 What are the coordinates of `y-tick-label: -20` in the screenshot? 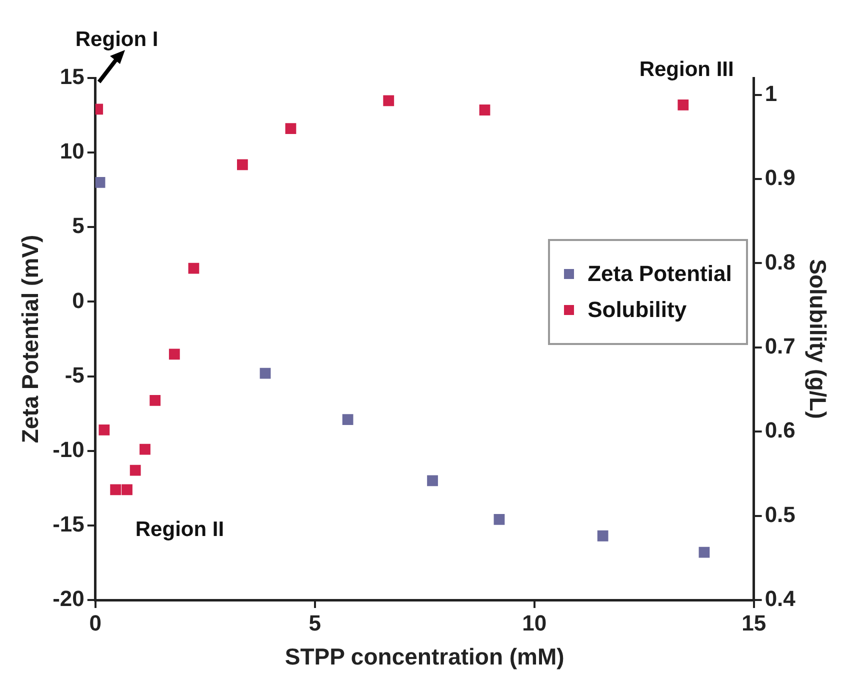 It's located at (68, 599).